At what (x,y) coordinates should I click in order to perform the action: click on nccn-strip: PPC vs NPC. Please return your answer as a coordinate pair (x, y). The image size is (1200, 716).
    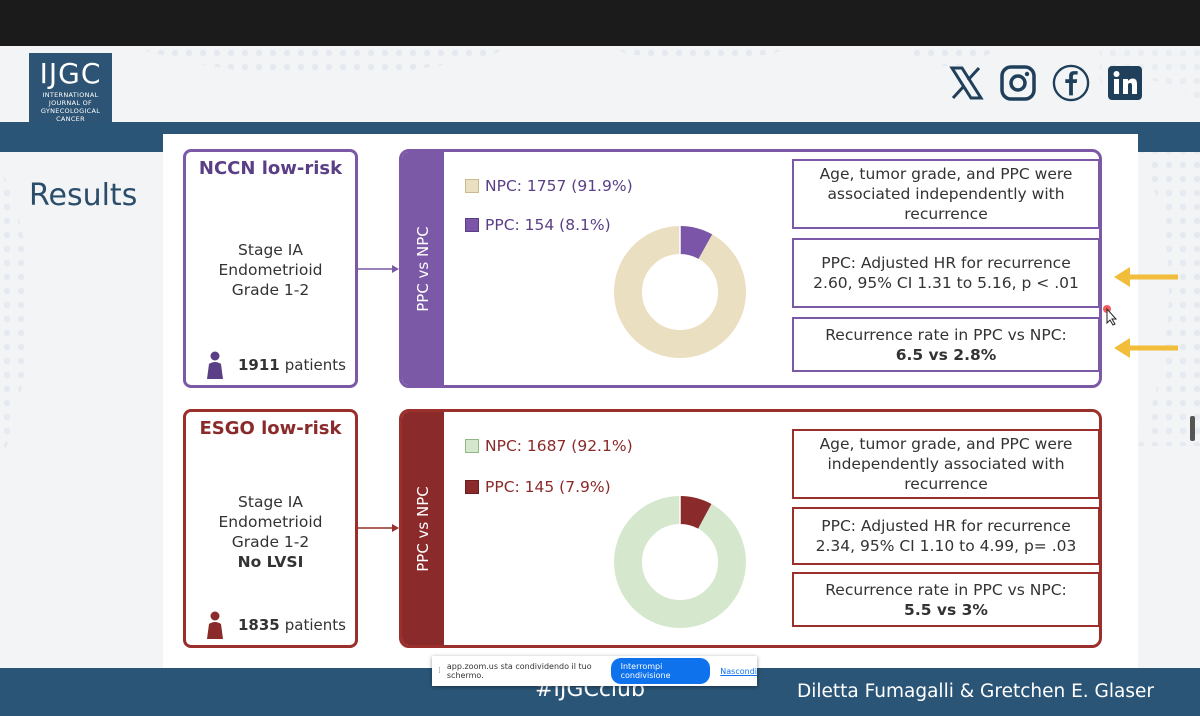
    Looking at the image, I should click on (423, 268).